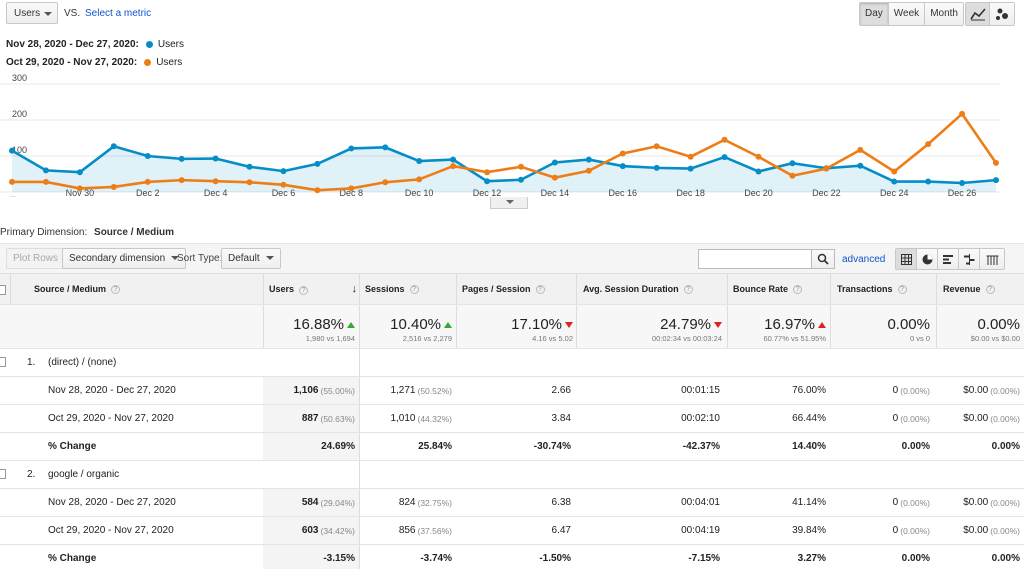 The width and height of the screenshot is (1024, 569). I want to click on search-button, so click(823, 259).